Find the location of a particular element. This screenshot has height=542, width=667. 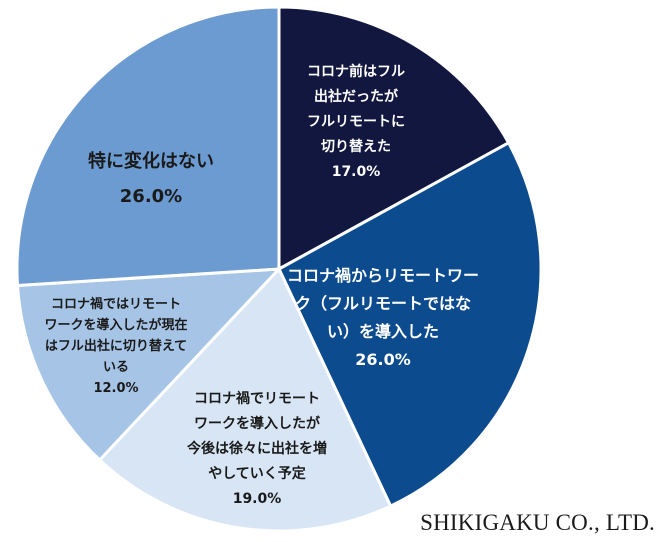

slice-label-line: 特に変化はない is located at coordinates (151, 161).